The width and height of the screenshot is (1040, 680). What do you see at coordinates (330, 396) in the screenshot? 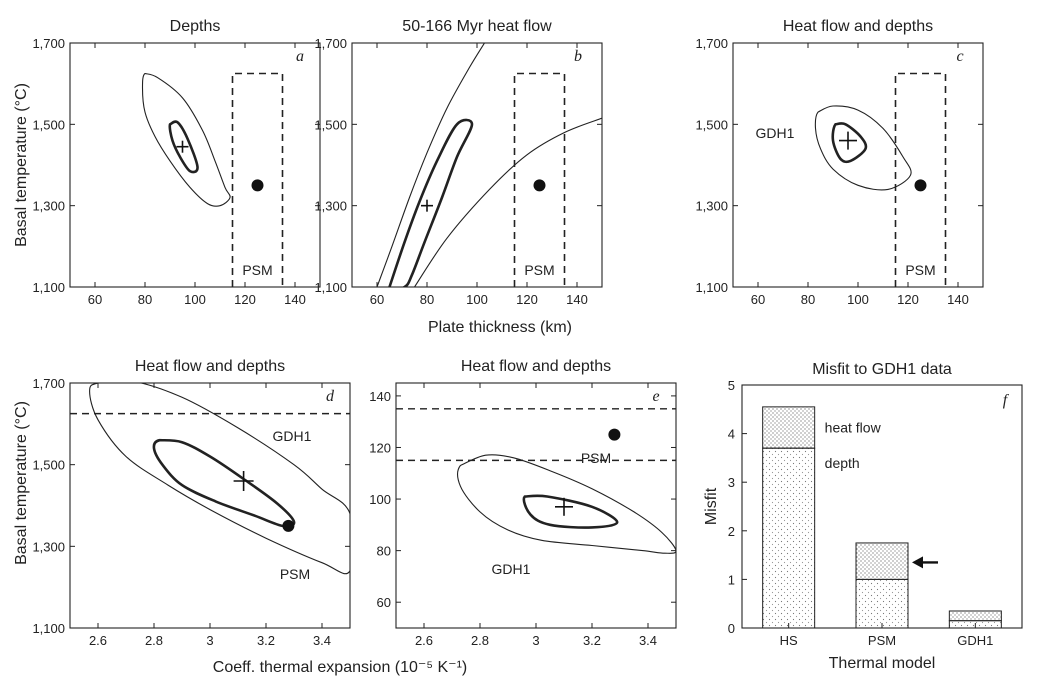
I see `panel-letter: d` at bounding box center [330, 396].